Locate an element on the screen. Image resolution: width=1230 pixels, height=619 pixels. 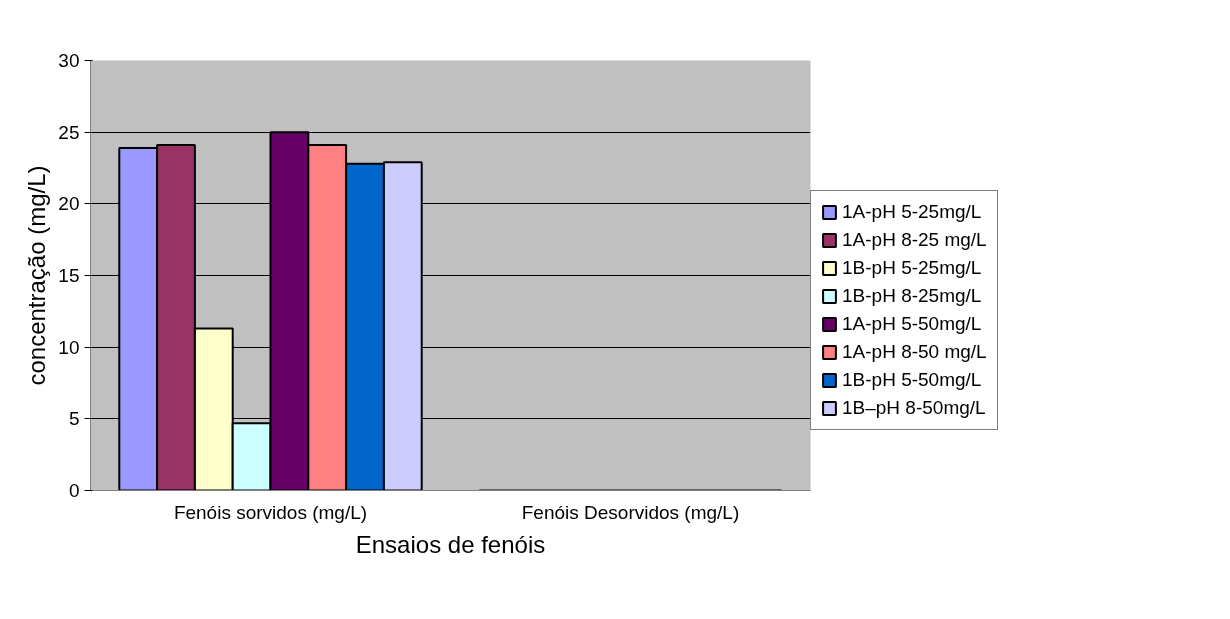
y-tick-label: 30 is located at coordinates (69, 60).